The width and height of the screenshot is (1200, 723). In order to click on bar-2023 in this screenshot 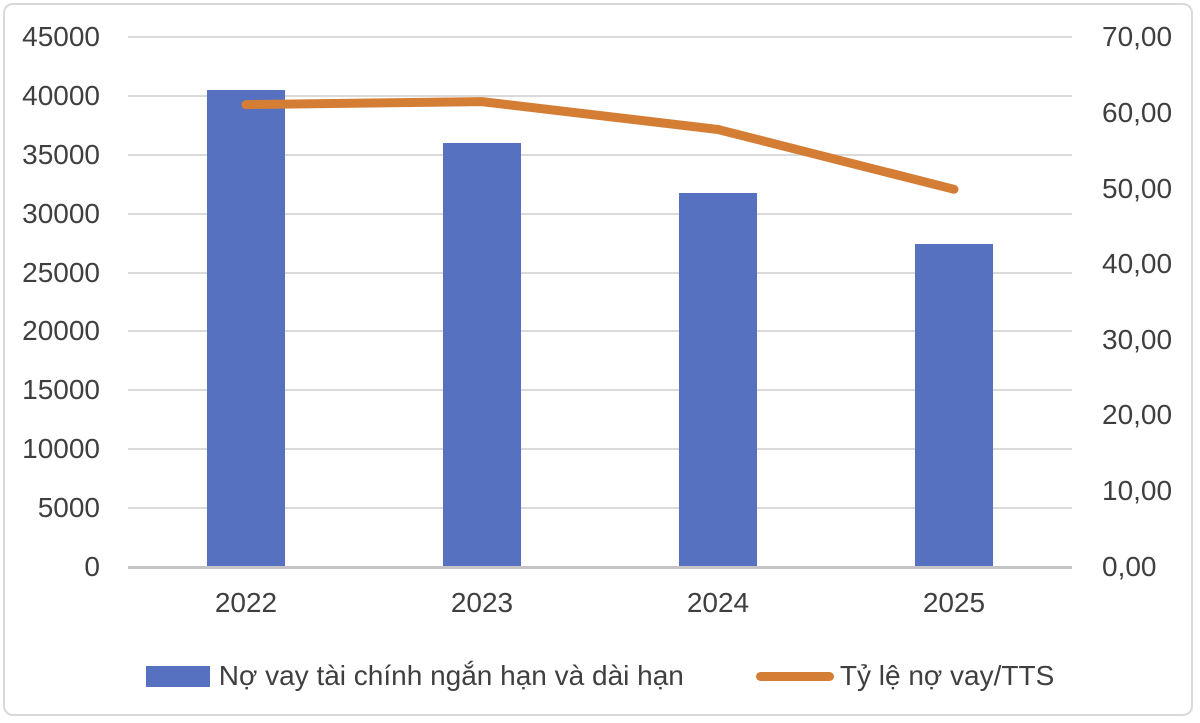, I will do `click(482, 355)`.